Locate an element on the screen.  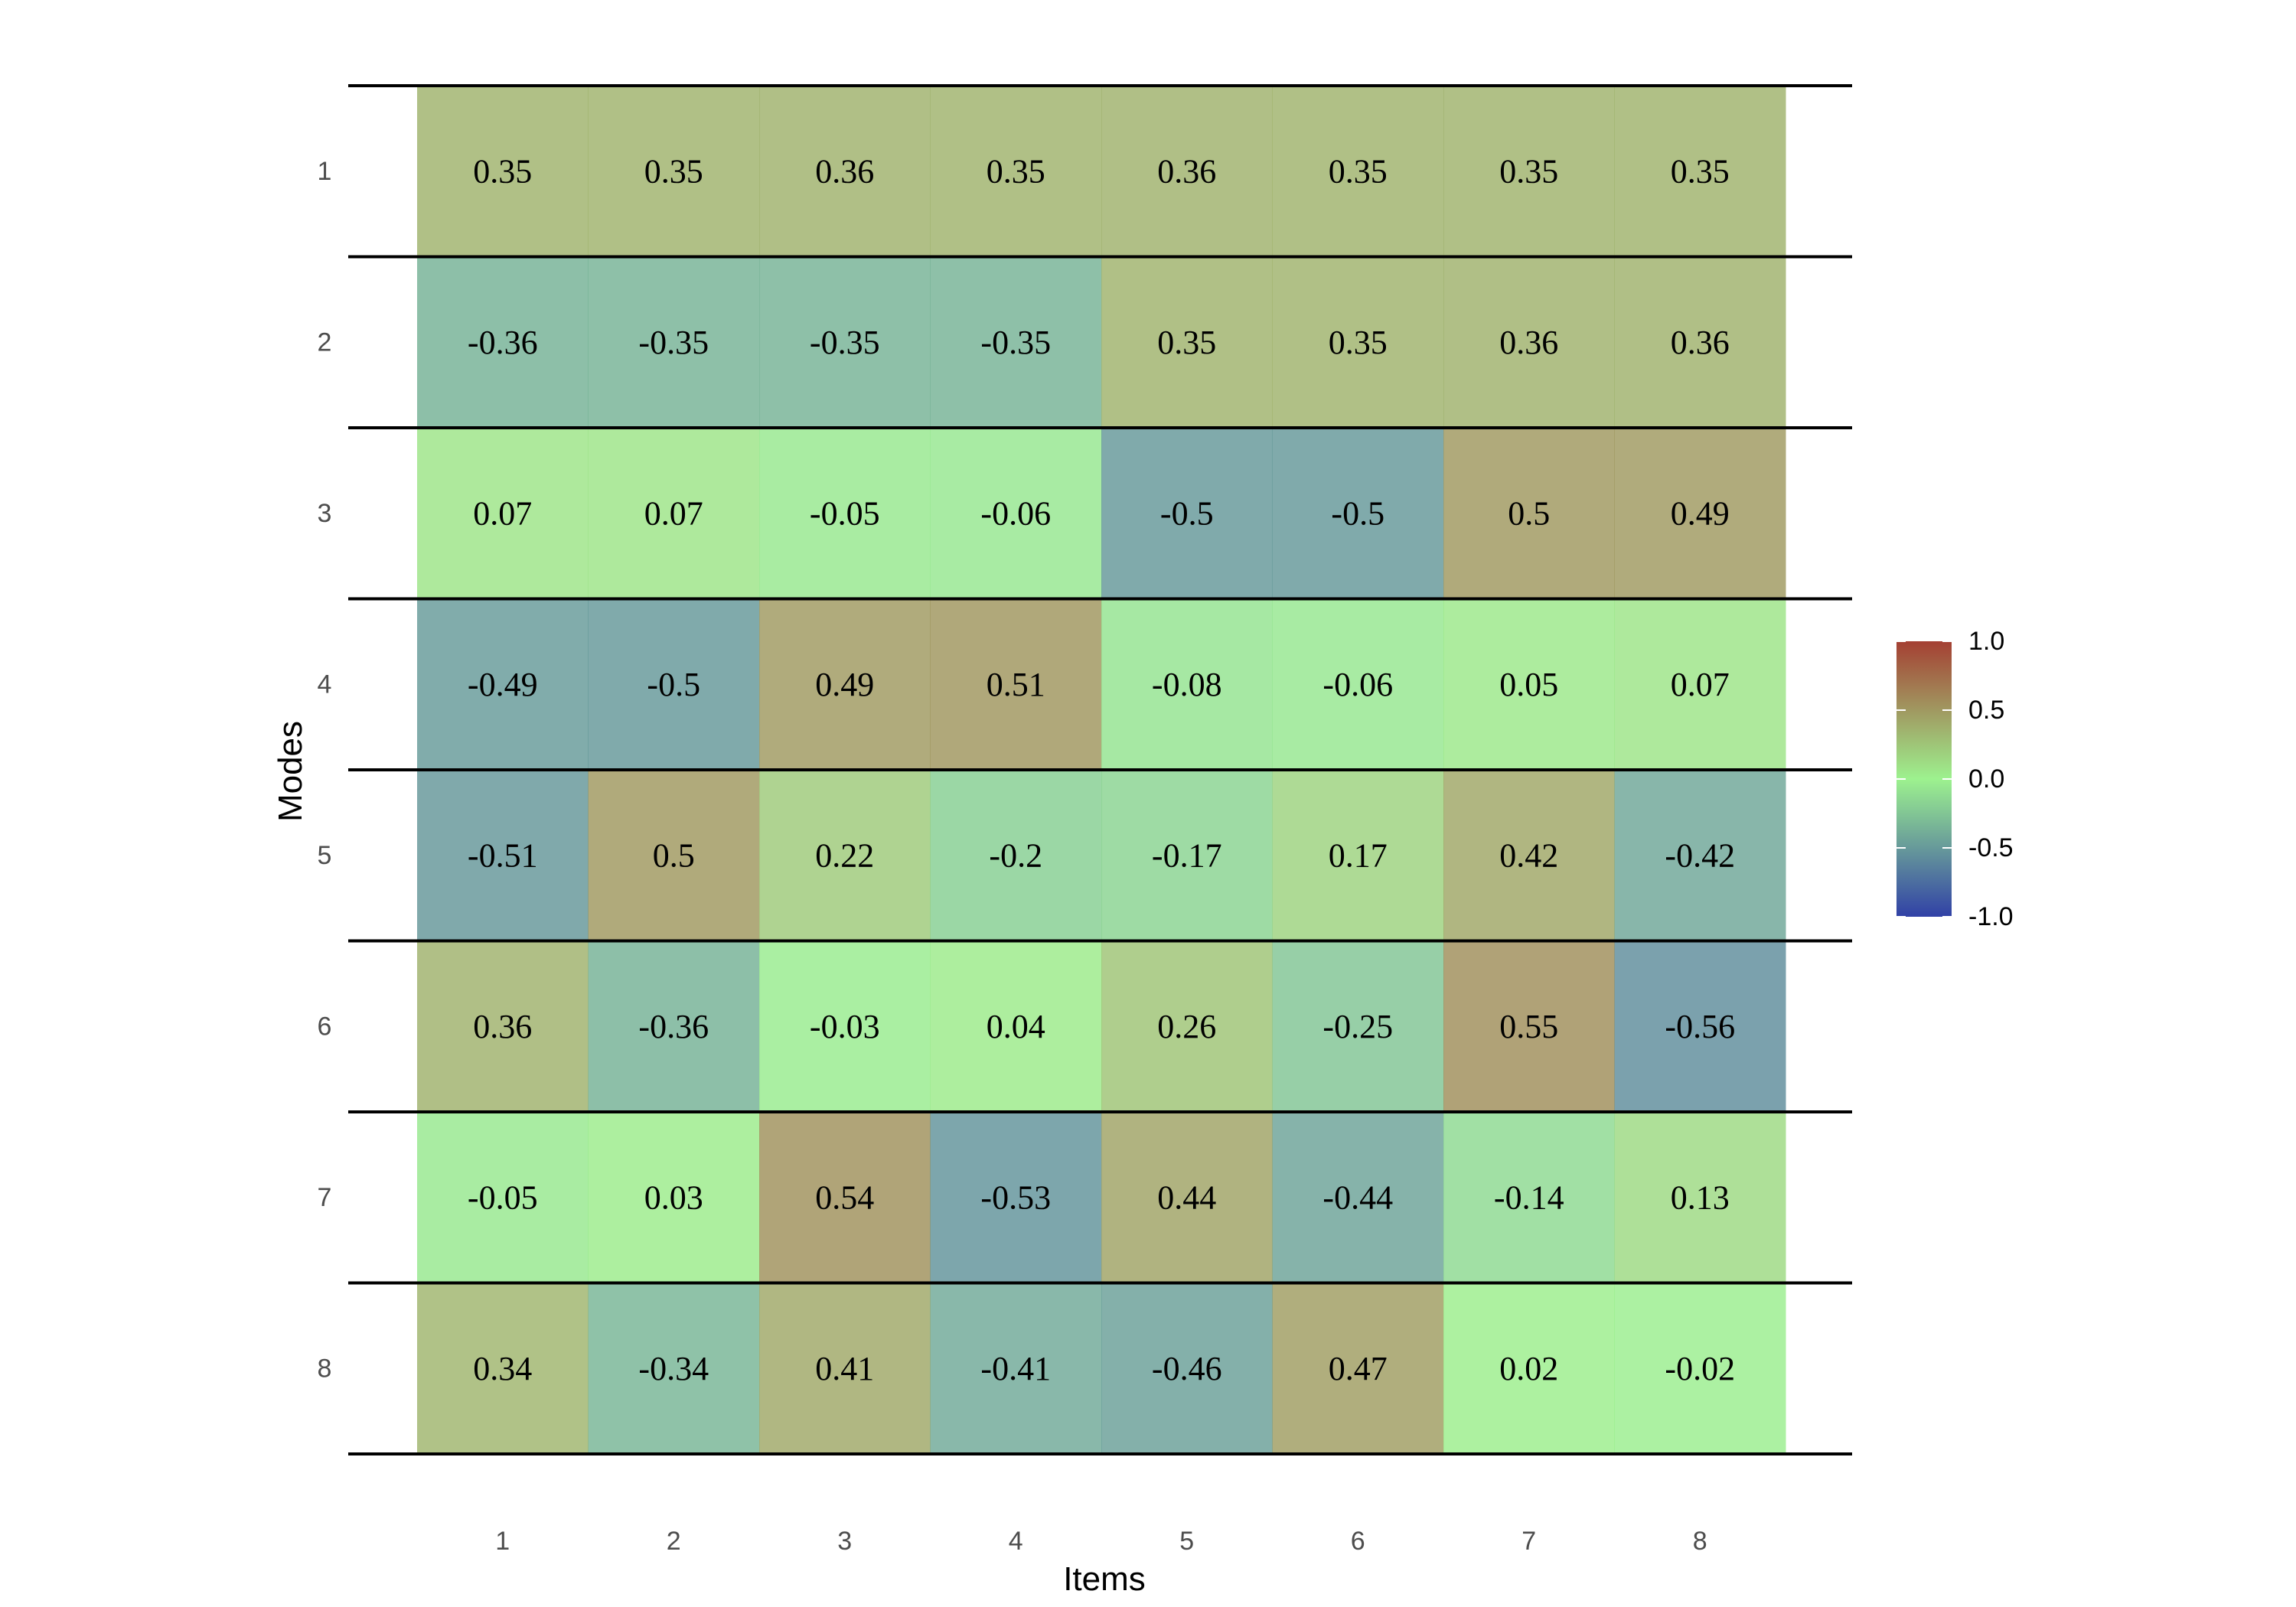
cell-value-label: 0.22 is located at coordinates (844, 855).